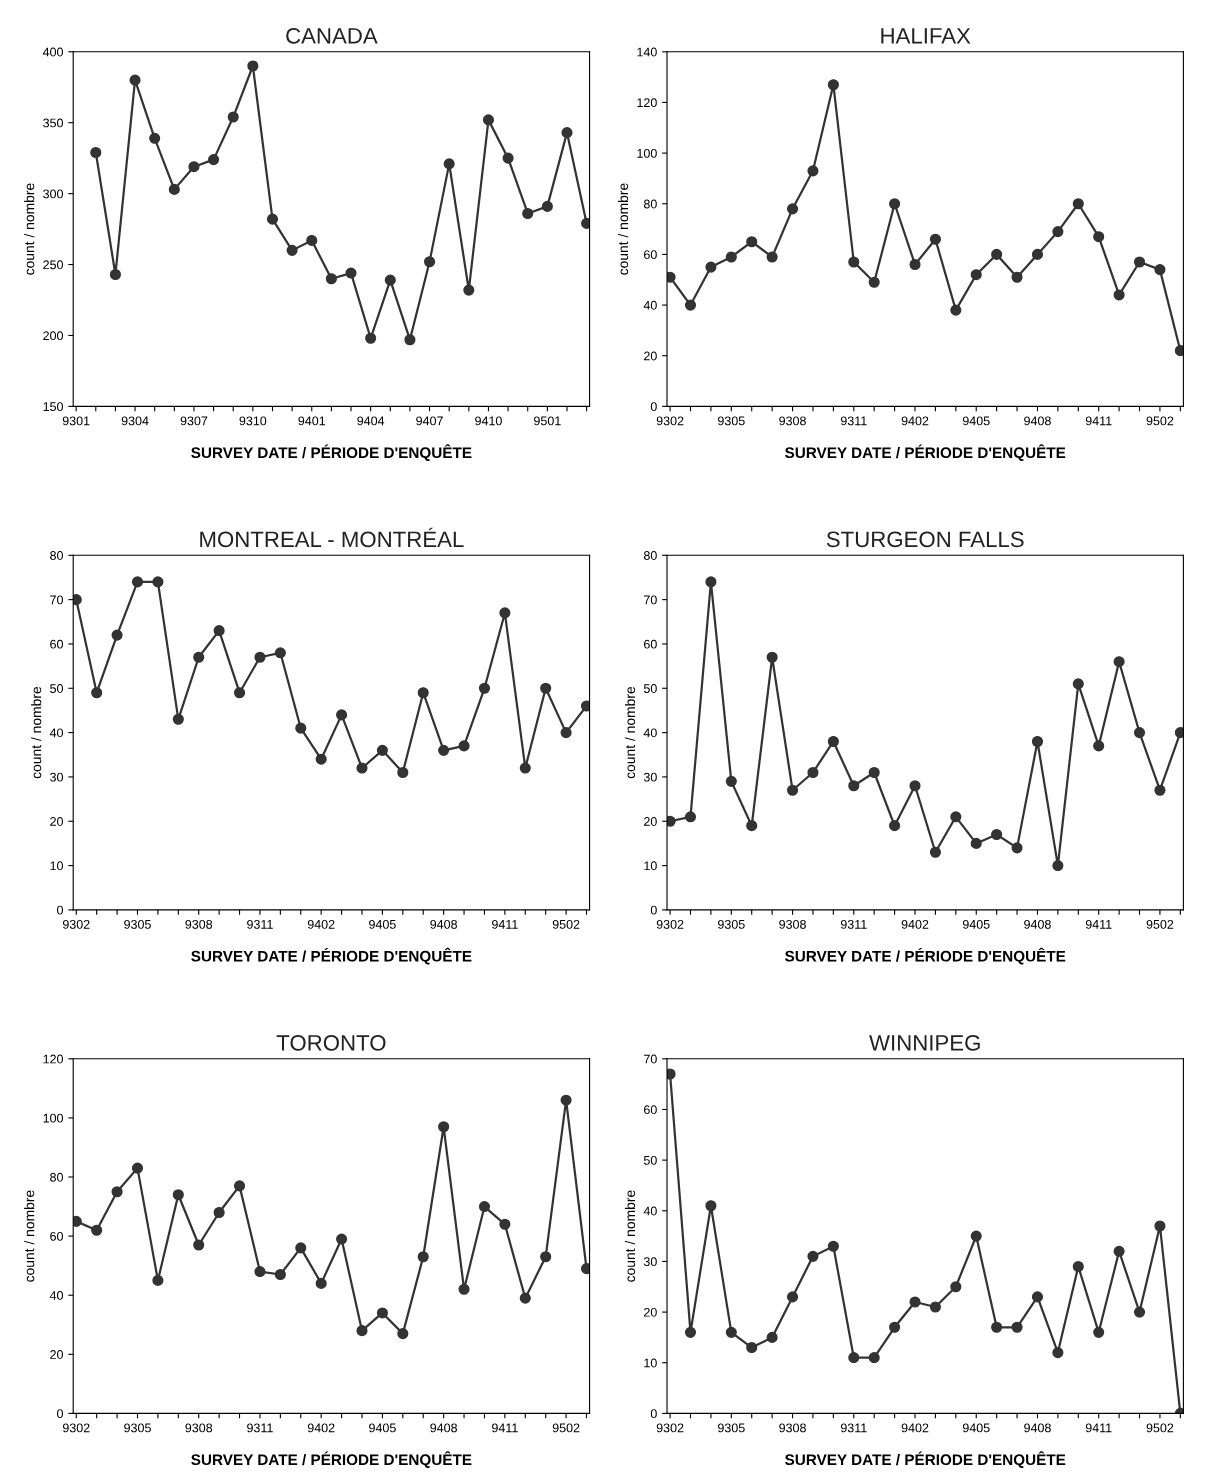 Image resolution: width=1220 pixels, height=1480 pixels. I want to click on y-tick-label: 120, so click(647, 103).